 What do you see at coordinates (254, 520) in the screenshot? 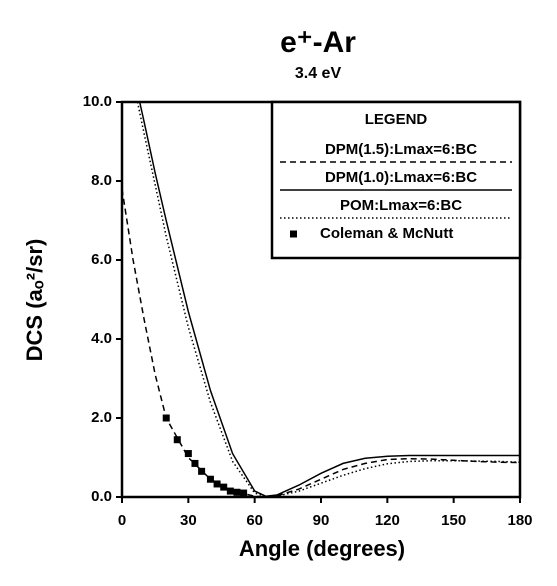
I see `x-tick-label: 60` at bounding box center [254, 520].